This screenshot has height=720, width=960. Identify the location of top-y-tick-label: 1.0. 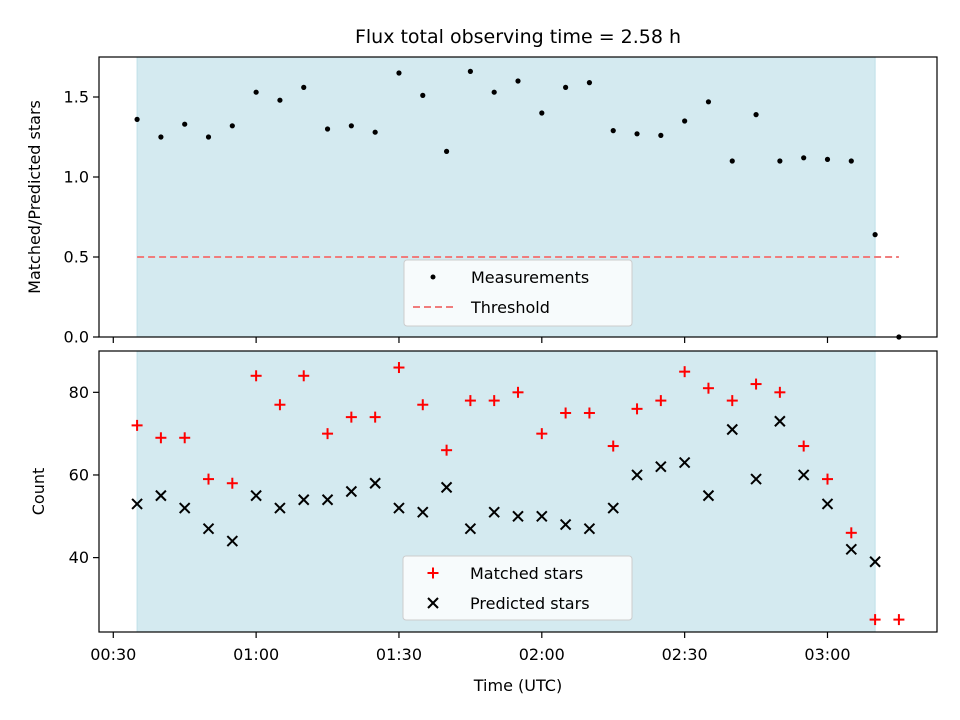
(76, 177).